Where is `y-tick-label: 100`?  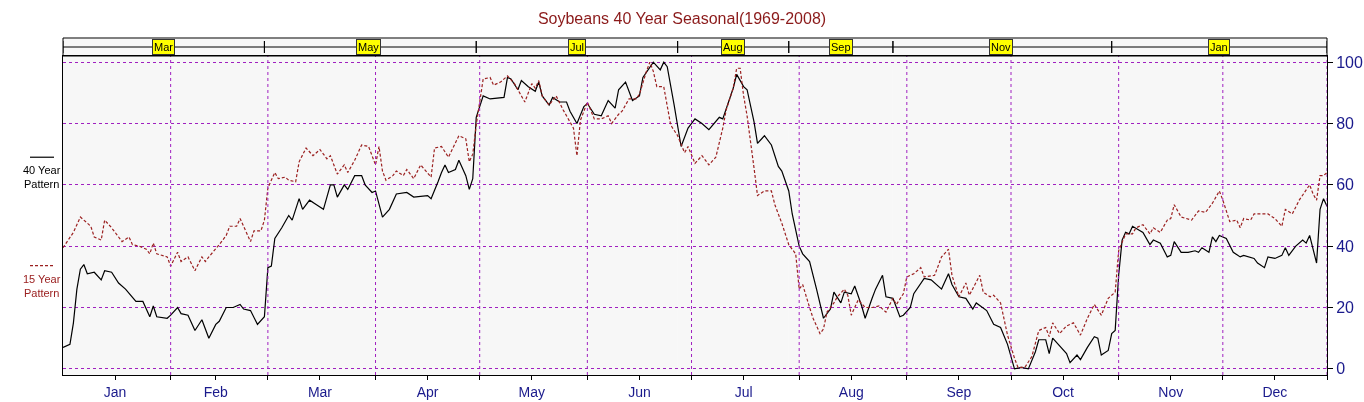 y-tick-label: 100 is located at coordinates (1349, 62).